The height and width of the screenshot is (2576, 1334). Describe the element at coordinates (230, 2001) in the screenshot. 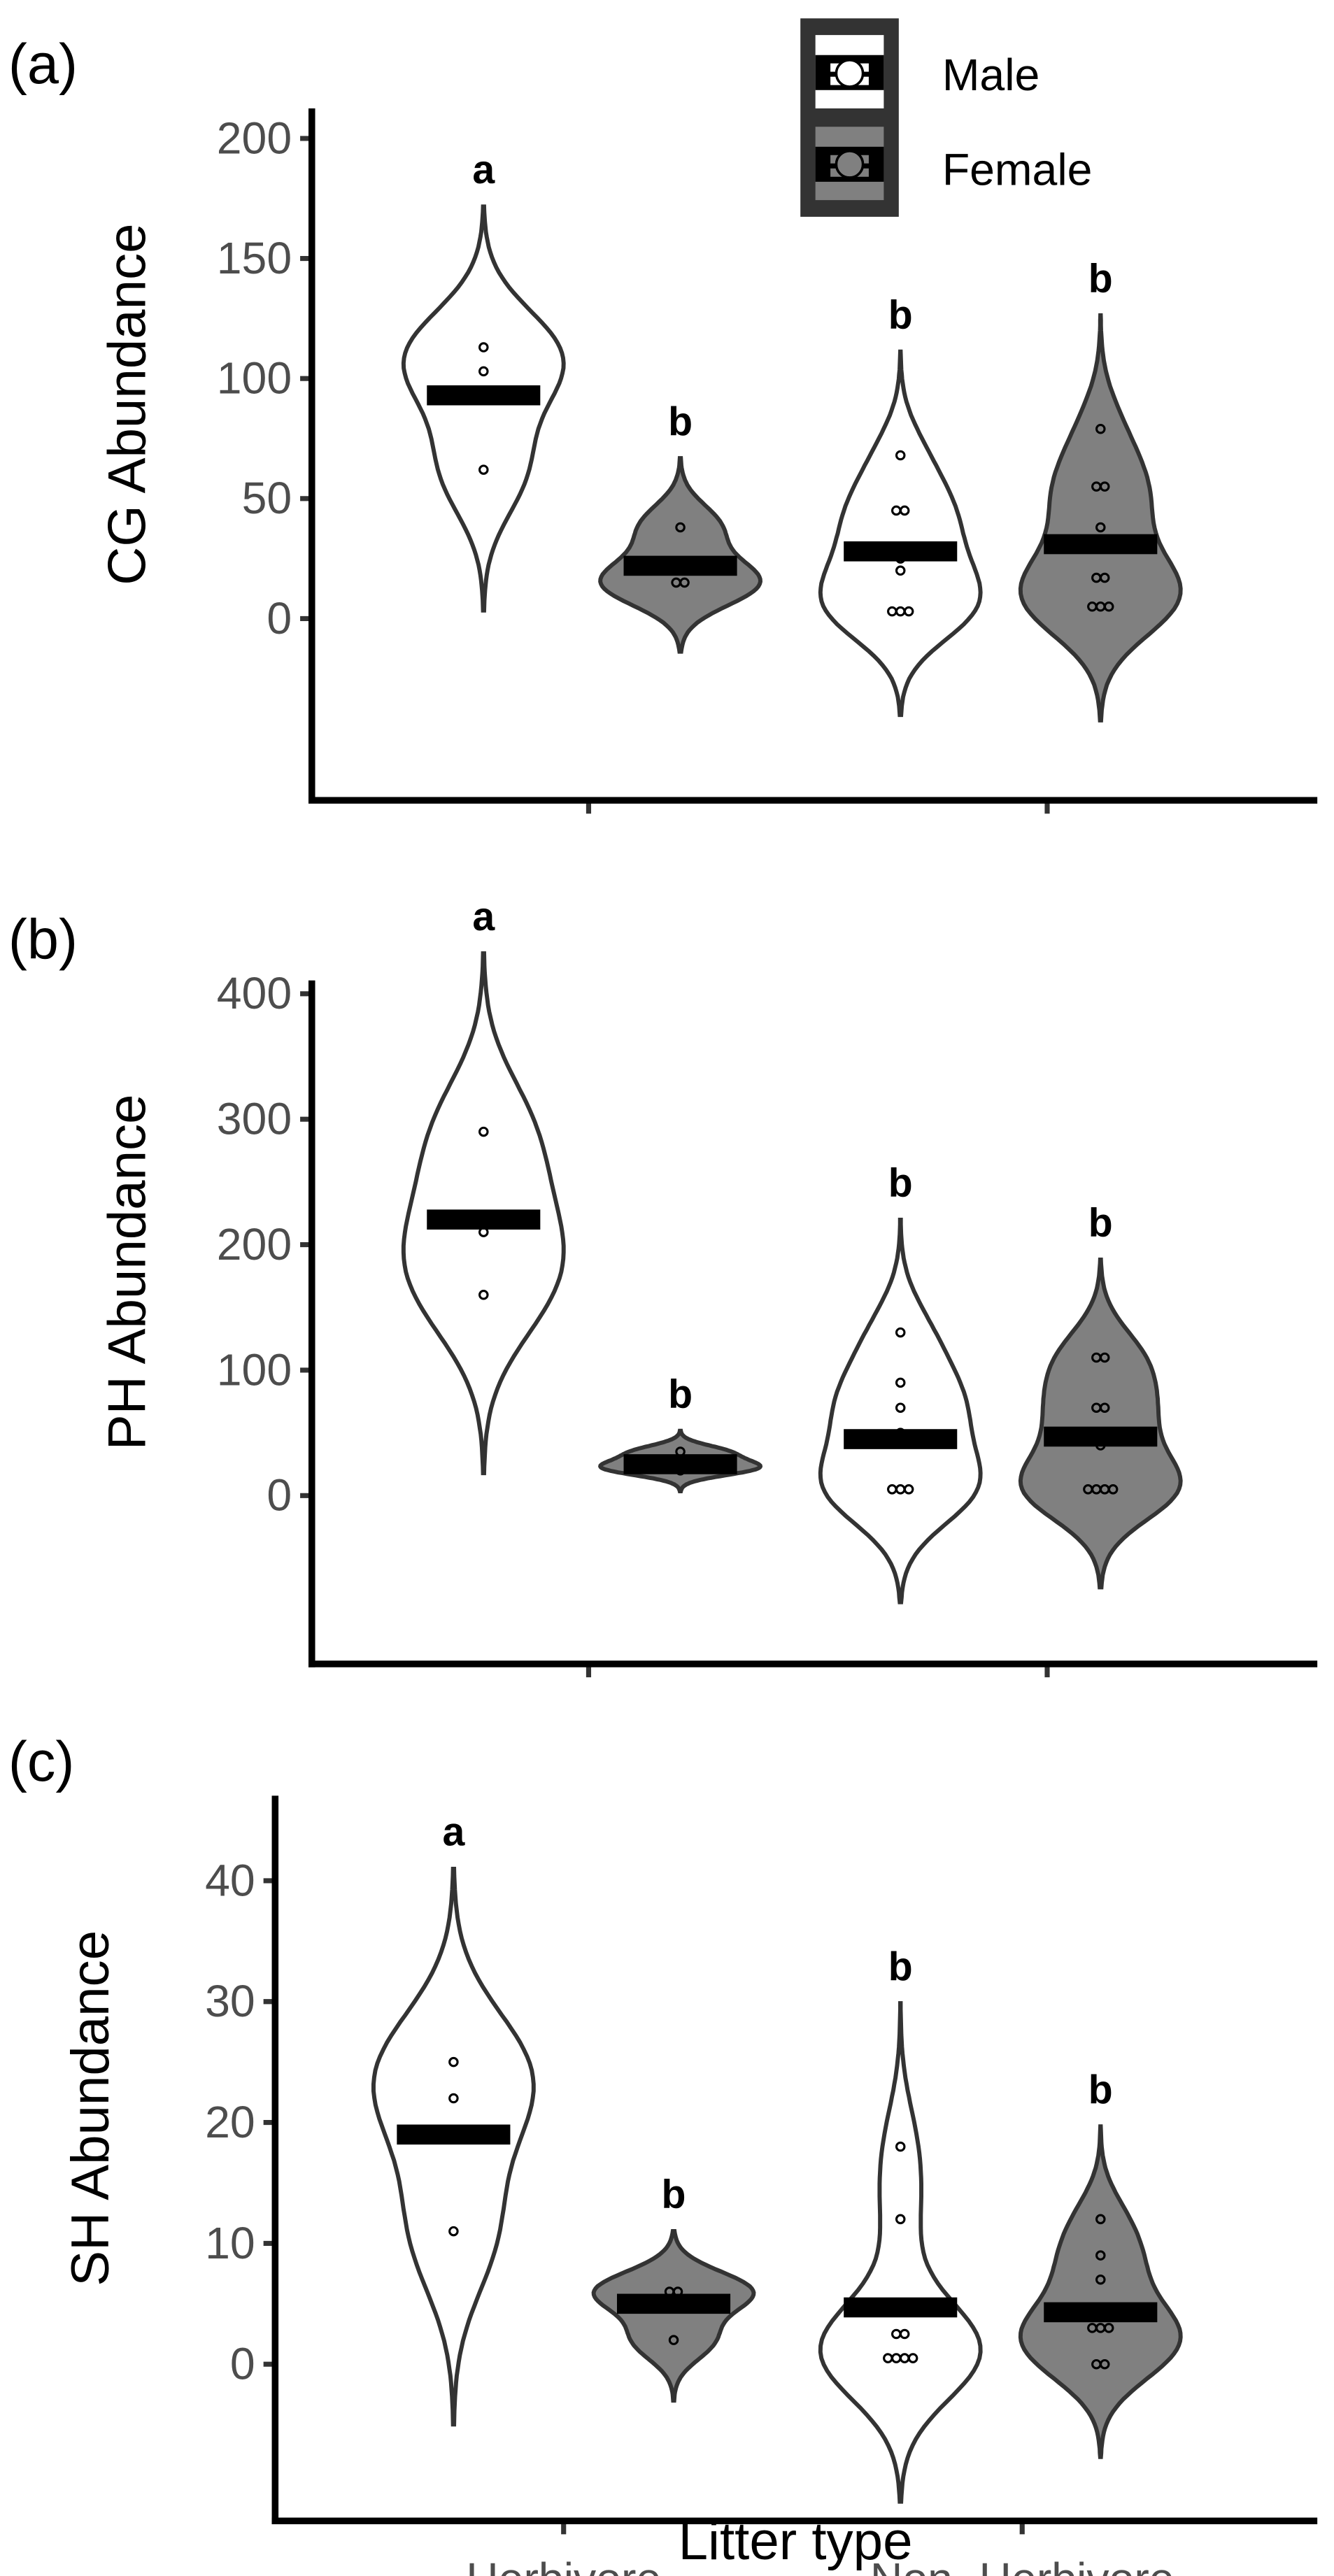

I see `y-tick-label: 30` at that location.